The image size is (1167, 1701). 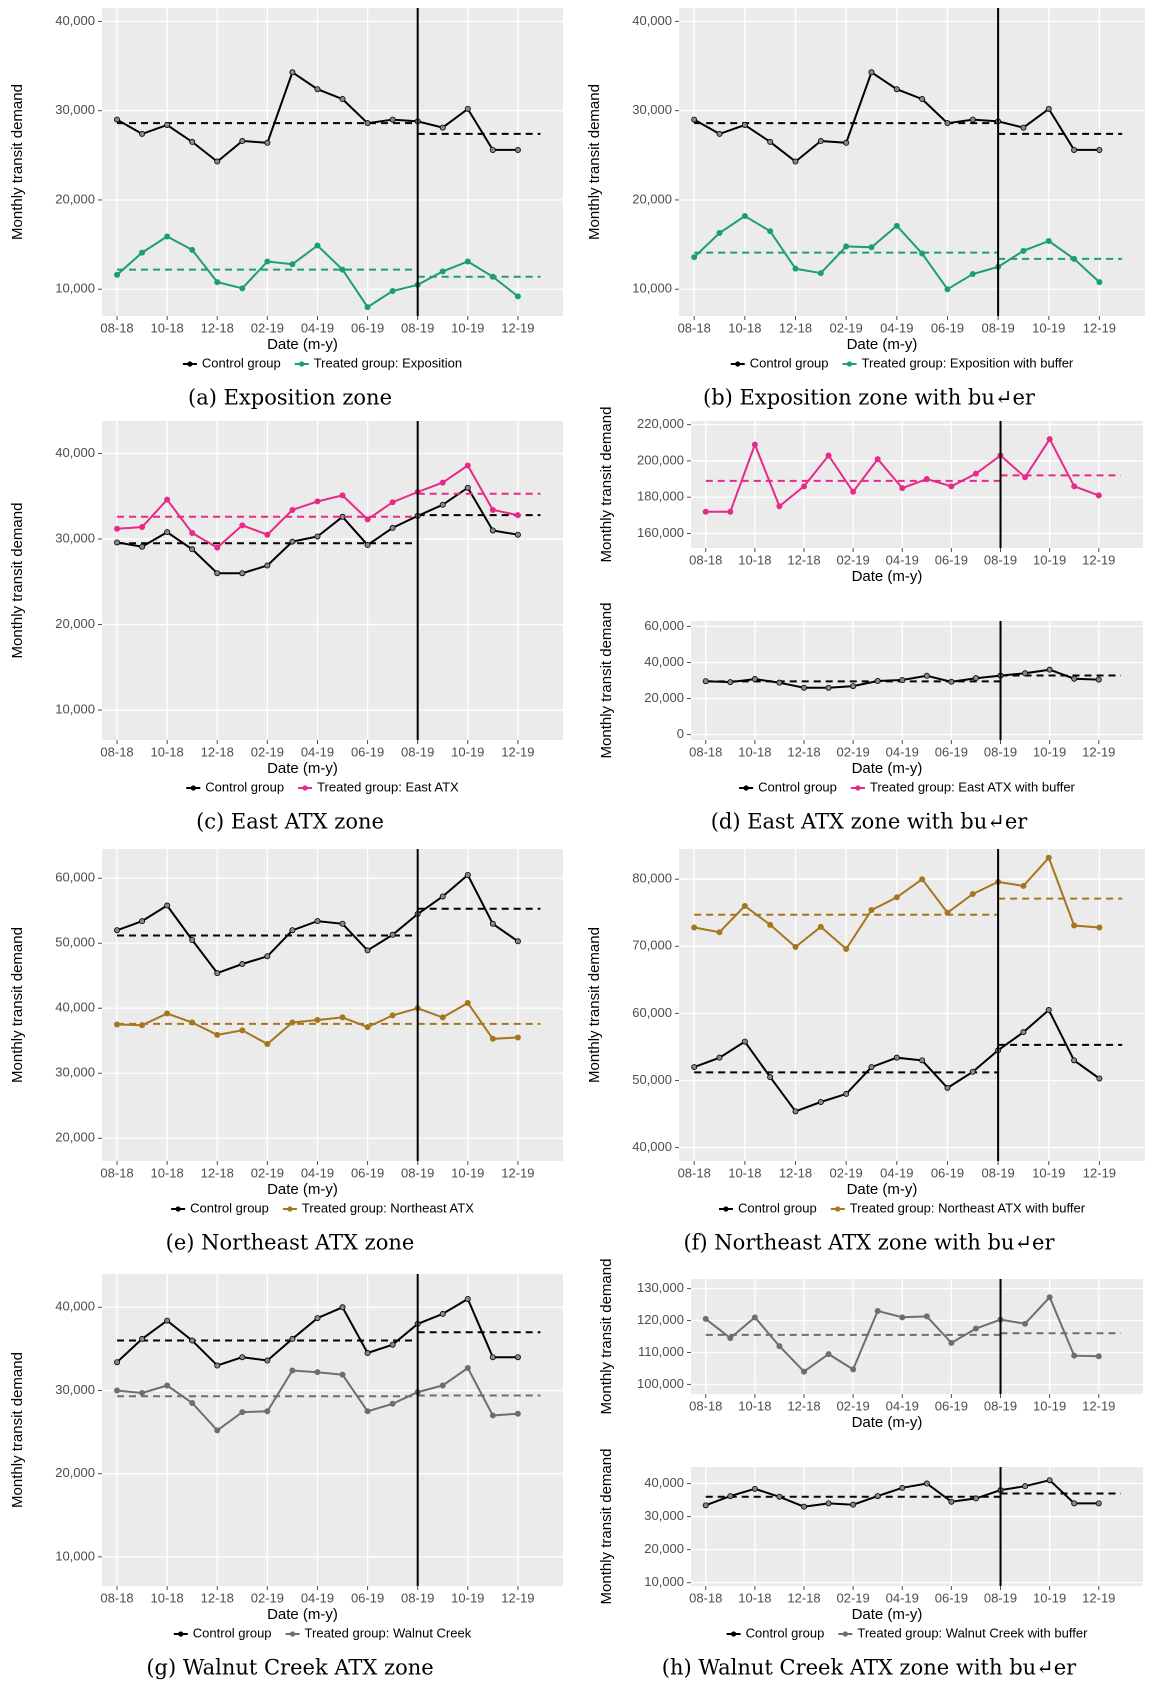 What do you see at coordinates (75, 288) in the screenshot?
I see `y-tick-label: 10,000` at bounding box center [75, 288].